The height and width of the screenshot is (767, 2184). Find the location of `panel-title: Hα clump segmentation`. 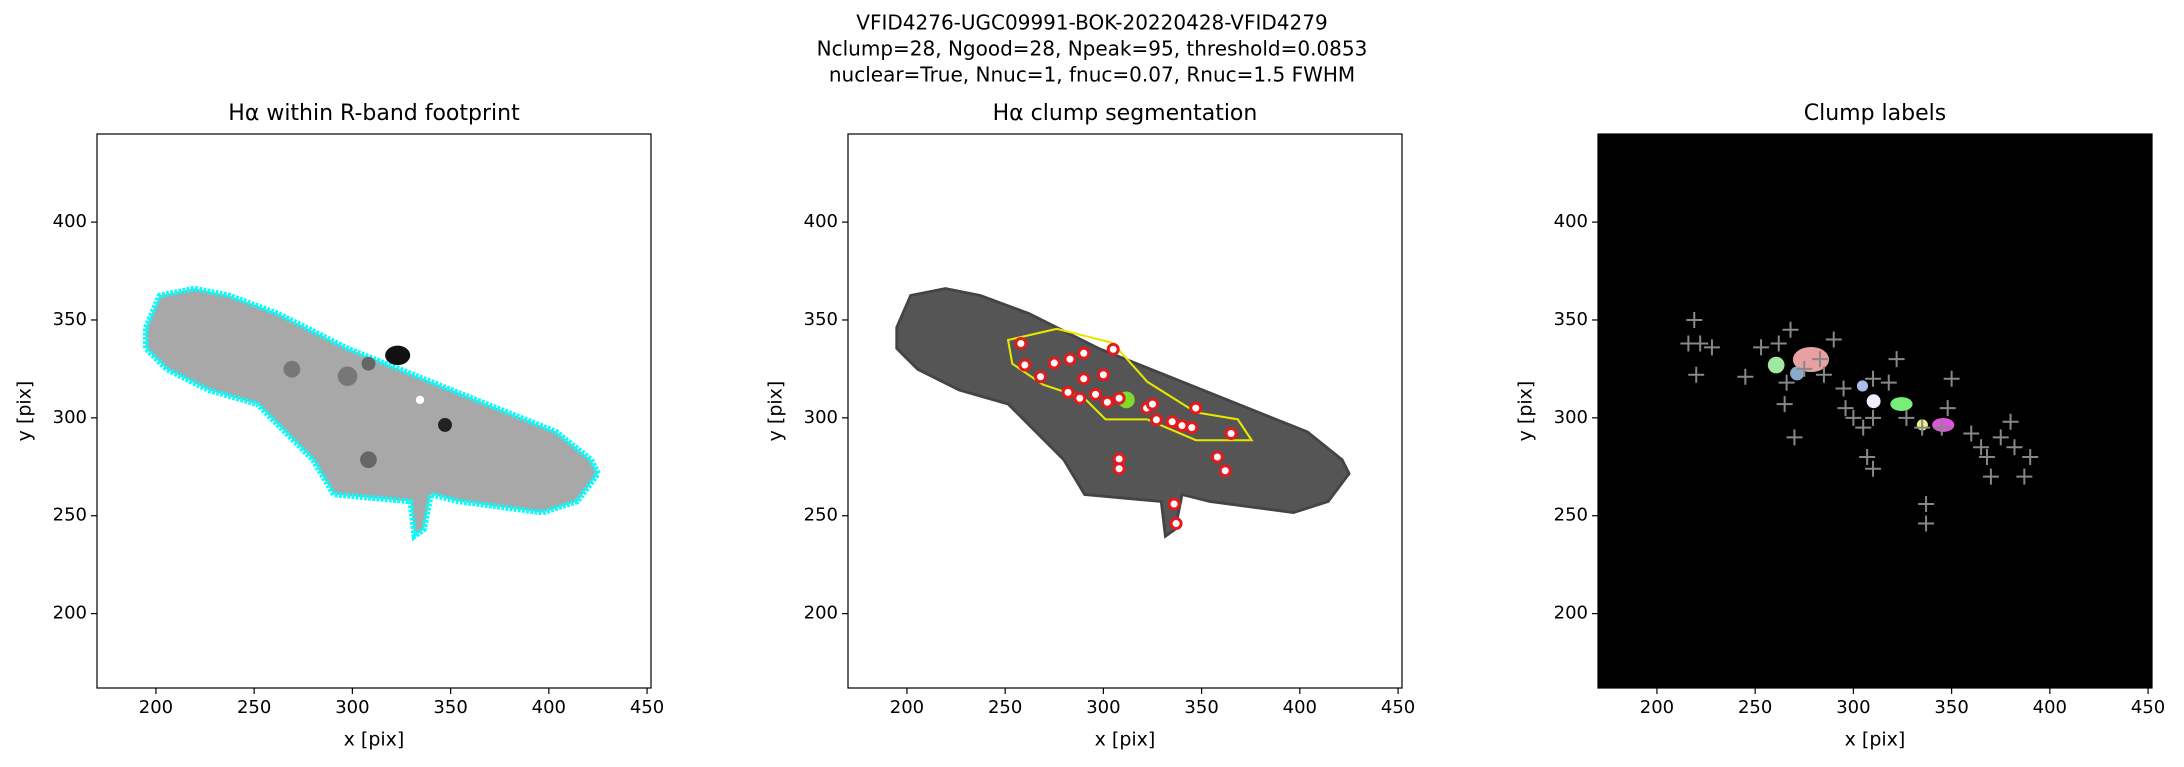

panel-title: Hα clump segmentation is located at coordinates (1125, 113).